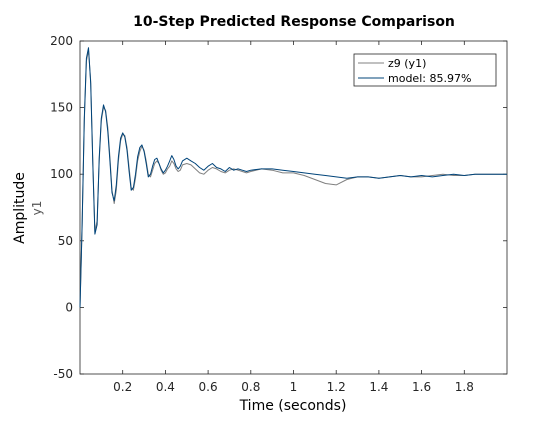  Describe the element at coordinates (294, 387) in the screenshot. I see `x-tick-label: 1` at that location.